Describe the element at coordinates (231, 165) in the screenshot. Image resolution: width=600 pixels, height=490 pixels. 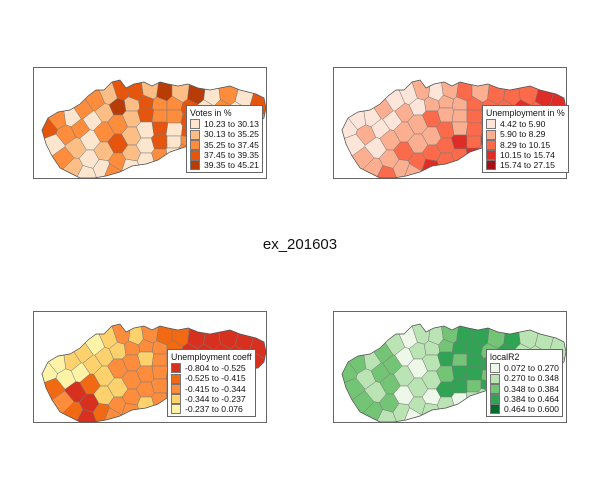
I see `legend-label: 39.35 to 45.21` at that location.